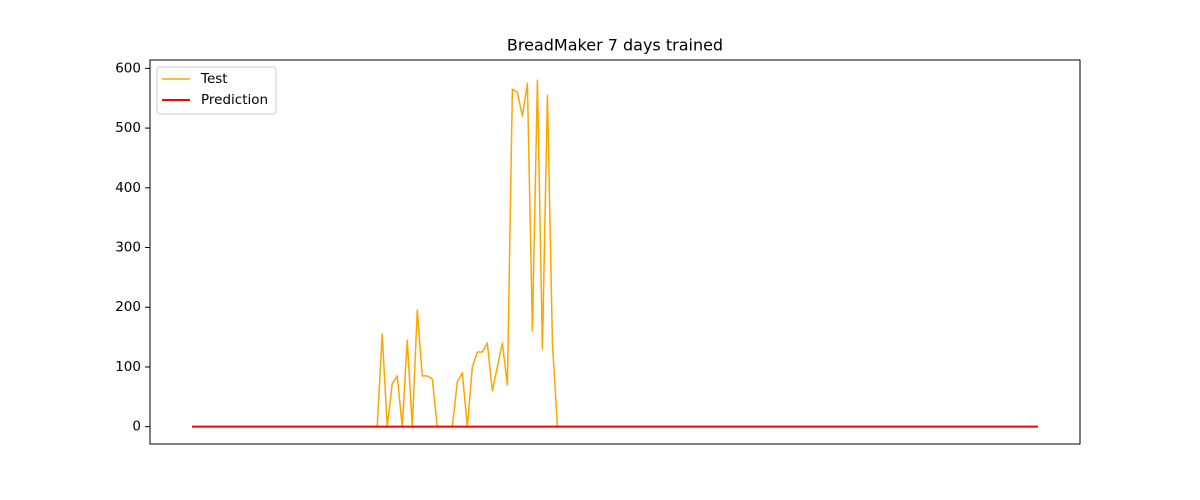 The image size is (1200, 500). I want to click on y-tick-label: 400, so click(128, 188).